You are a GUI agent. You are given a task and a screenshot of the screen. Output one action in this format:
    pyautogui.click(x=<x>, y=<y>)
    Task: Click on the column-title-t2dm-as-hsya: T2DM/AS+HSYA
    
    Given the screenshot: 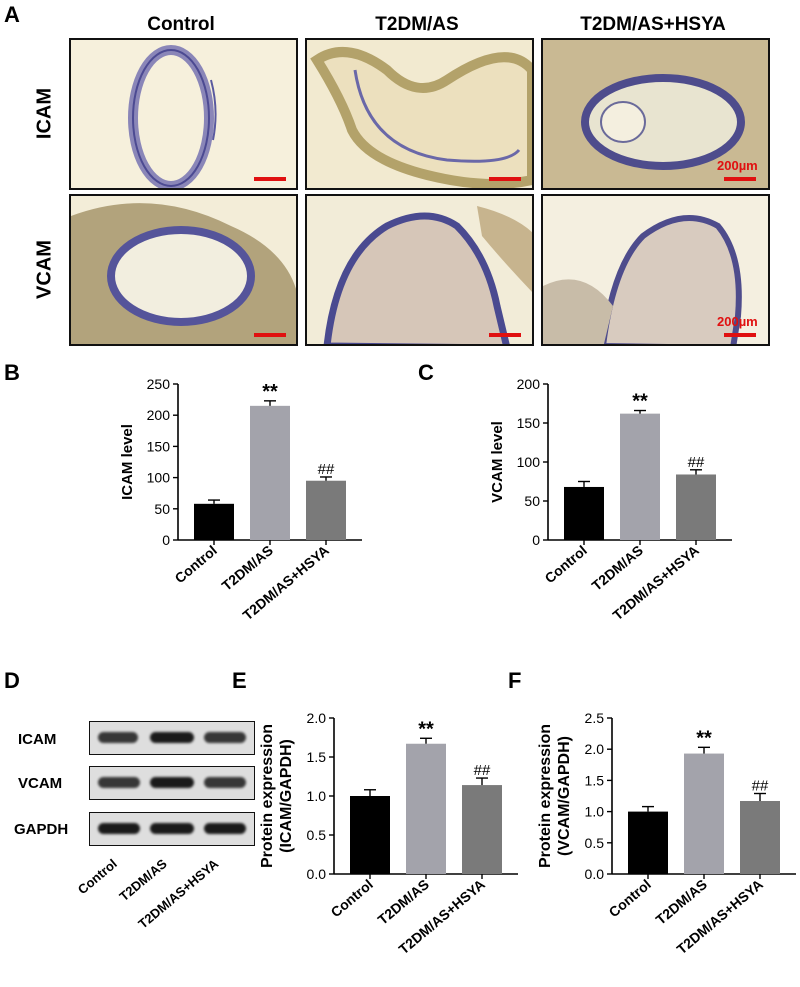 What is the action you would take?
    pyautogui.click(x=653, y=24)
    